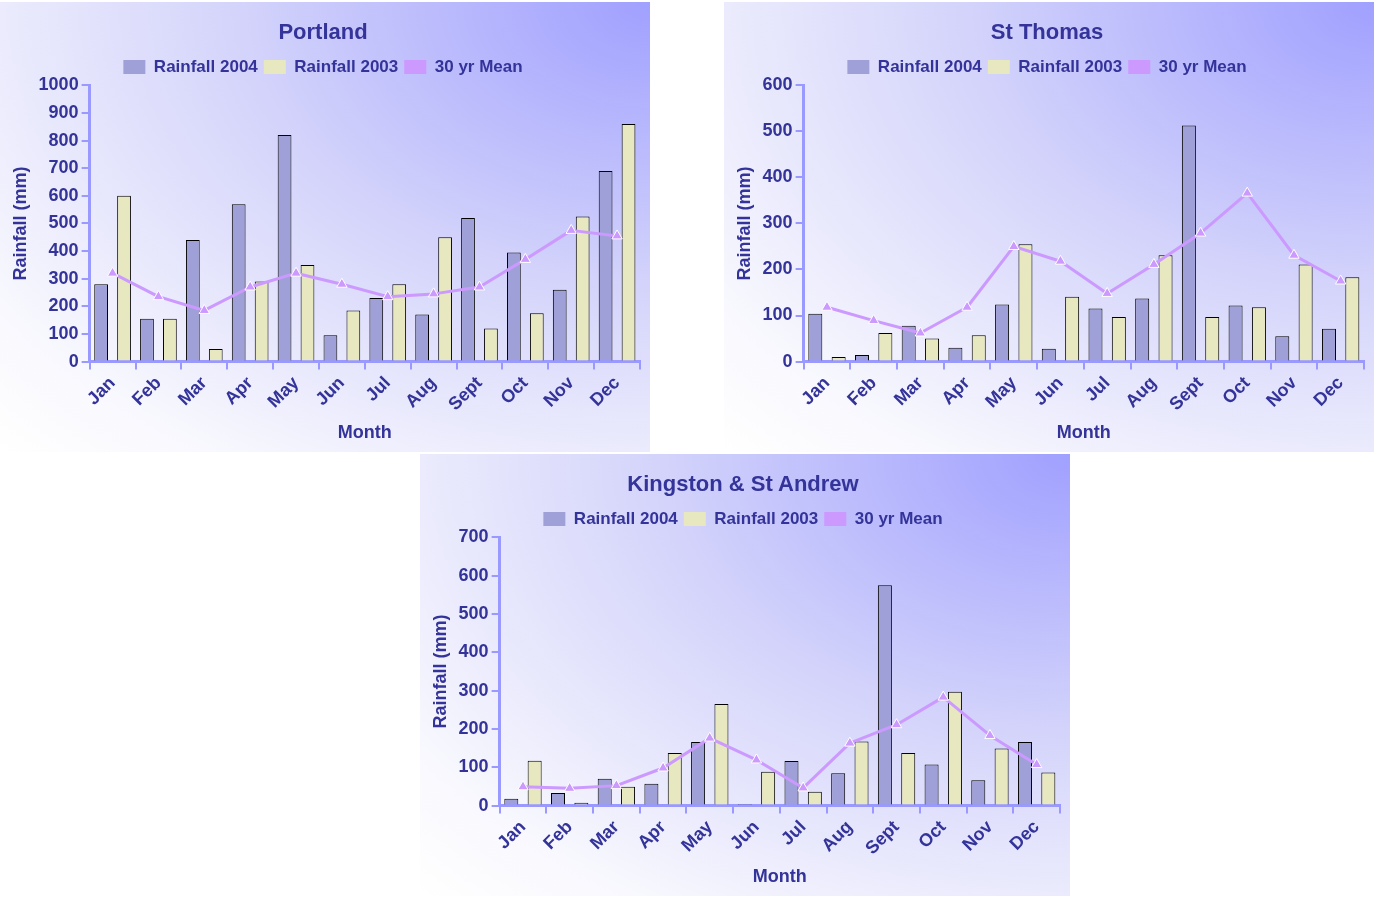  I want to click on chart-title: Kingston & St Andrew, so click(743, 484).